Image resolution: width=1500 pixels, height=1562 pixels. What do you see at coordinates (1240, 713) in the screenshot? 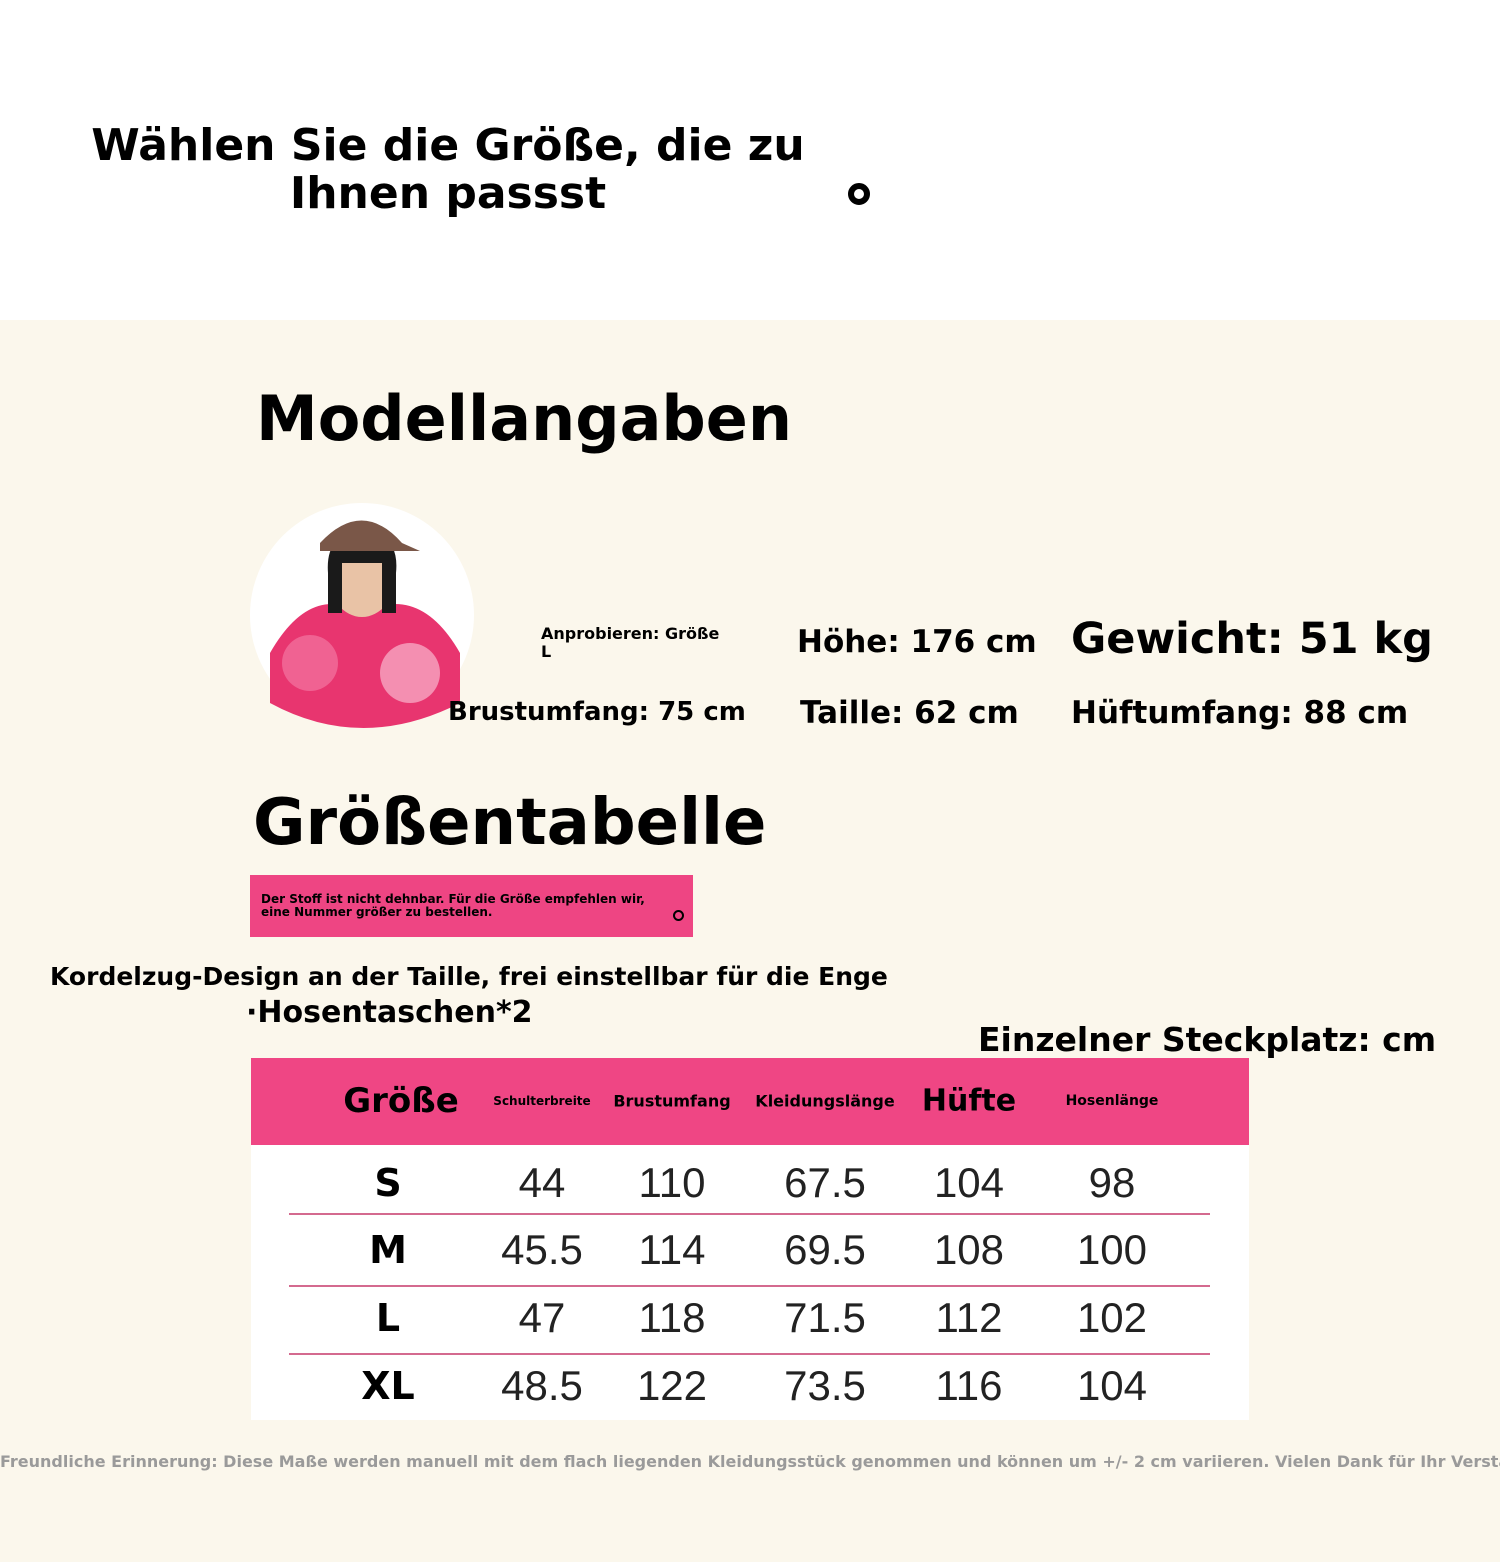
I see `model-hip: Hüftumfang: 88 cm` at bounding box center [1240, 713].